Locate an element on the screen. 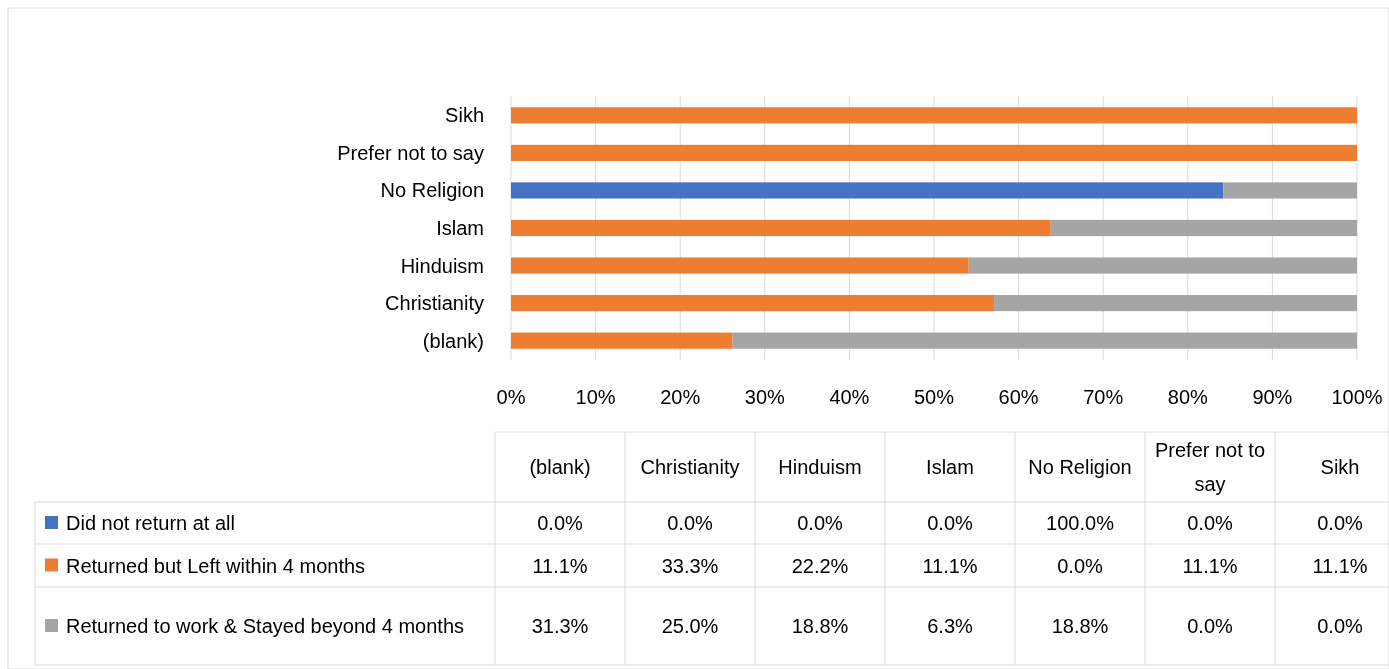  x-tick-label: 90% is located at coordinates (1272, 397).